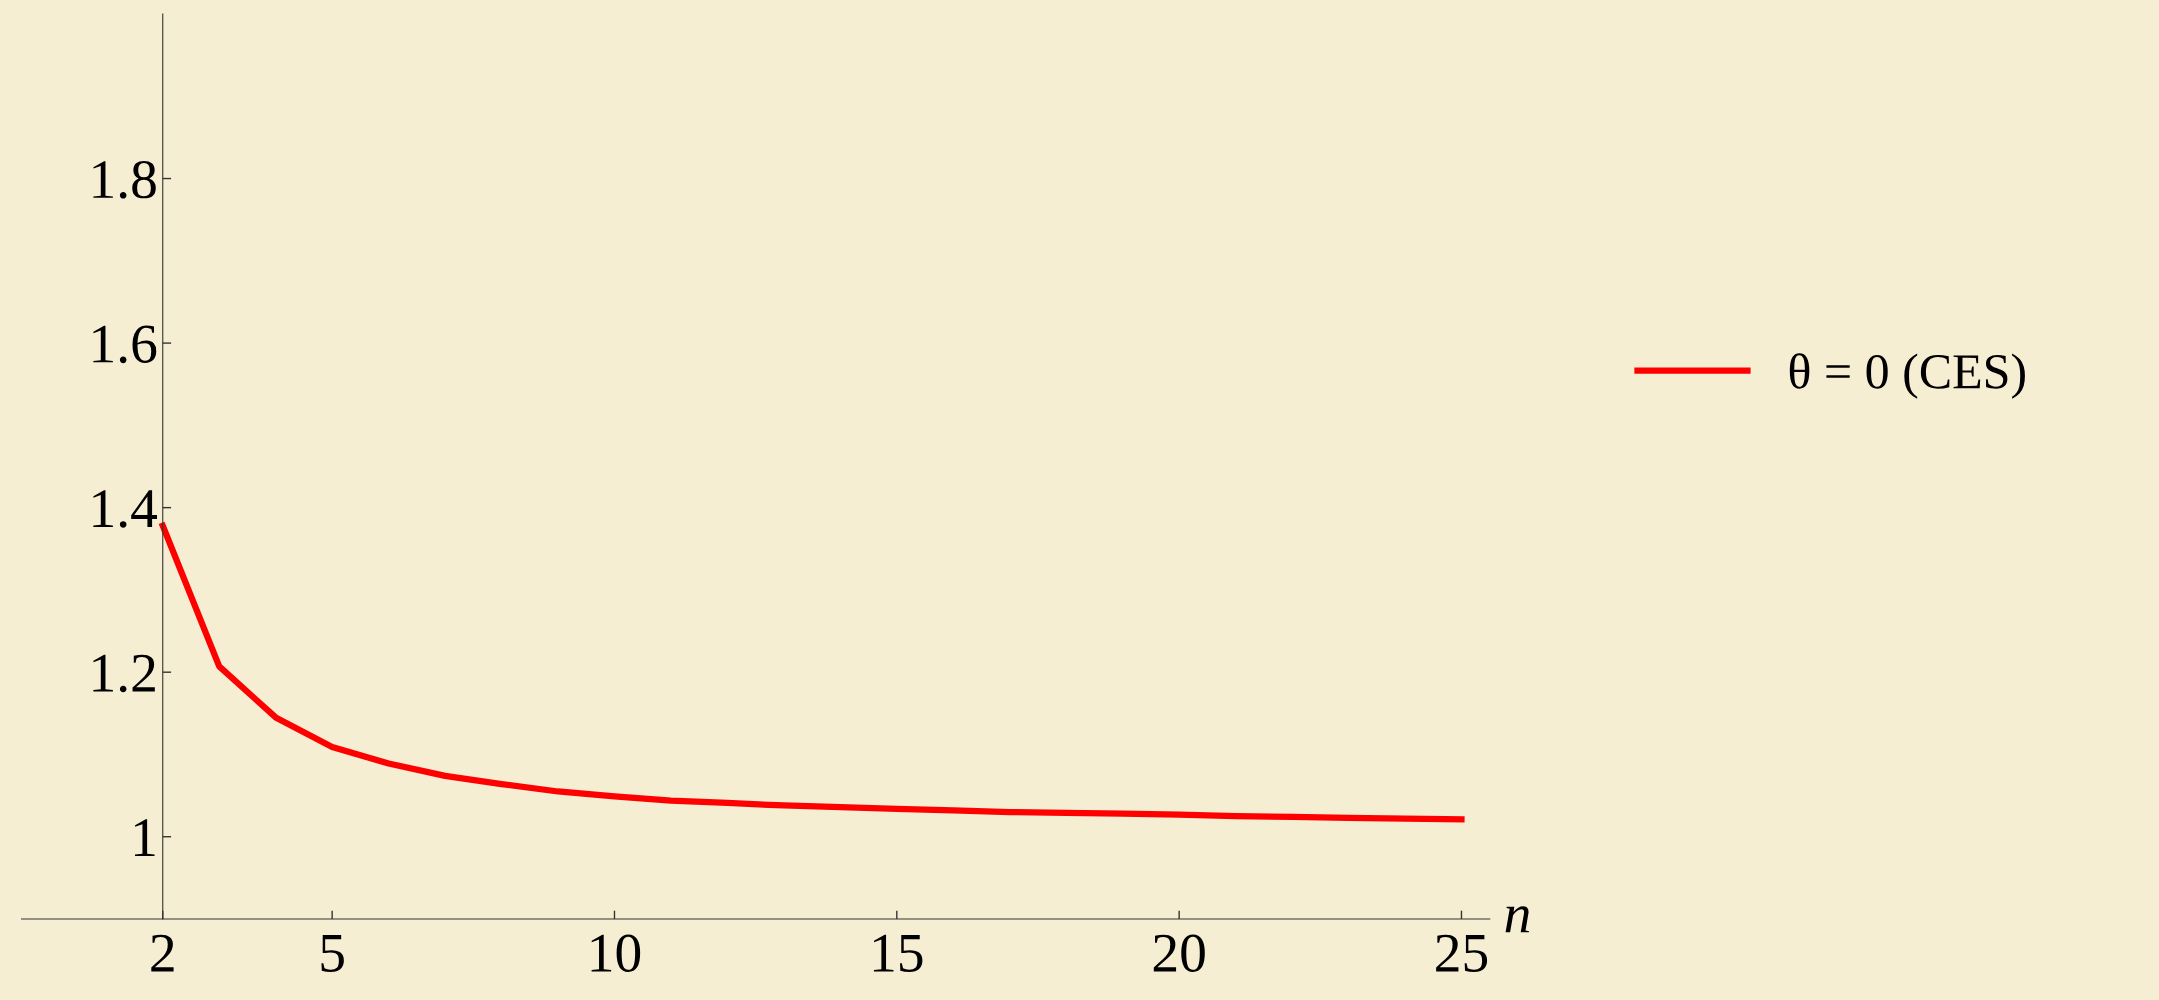 This screenshot has width=2159, height=1000. What do you see at coordinates (1462, 953) in the screenshot?
I see `x-tick-label: 25` at bounding box center [1462, 953].